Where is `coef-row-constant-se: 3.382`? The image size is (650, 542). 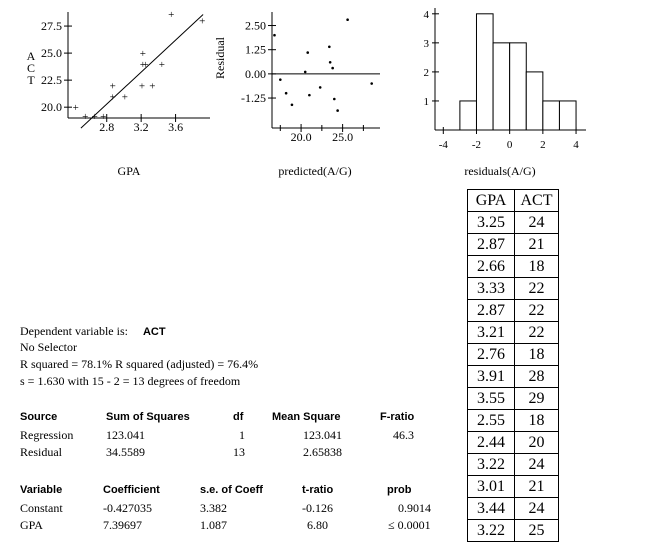 coef-row-constant-se: 3.382 is located at coordinates (213, 508).